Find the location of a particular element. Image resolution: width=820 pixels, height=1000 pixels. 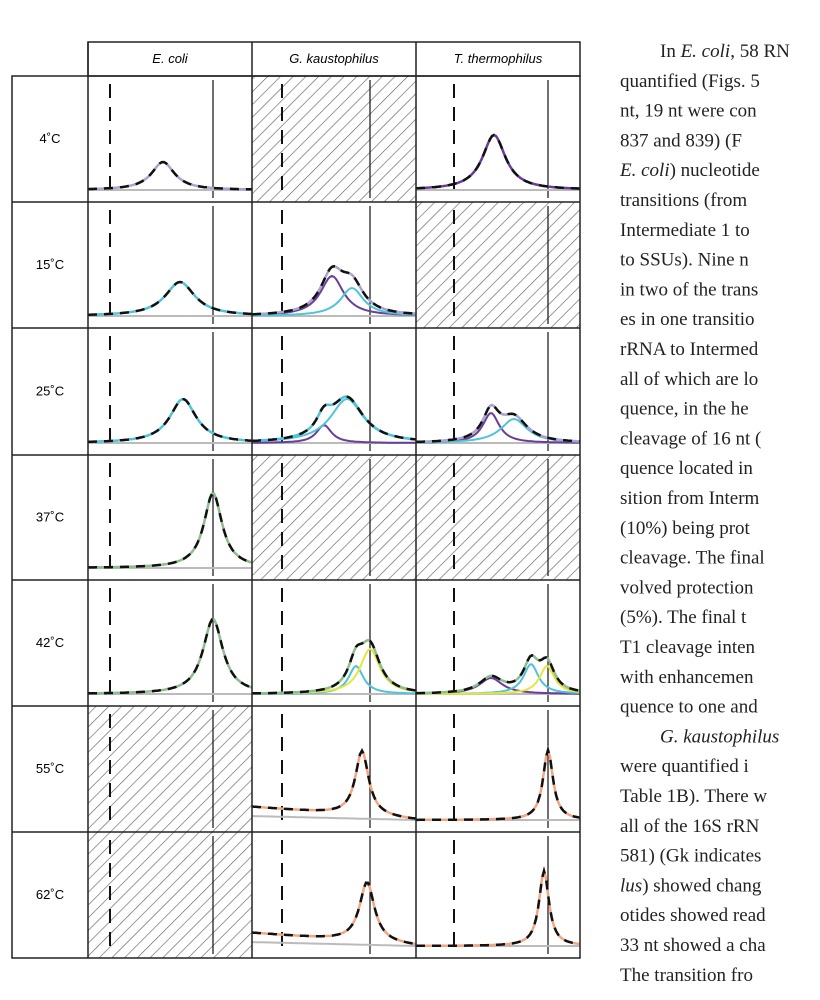

text-segment: sition from Interm is located at coordinates (690, 498).